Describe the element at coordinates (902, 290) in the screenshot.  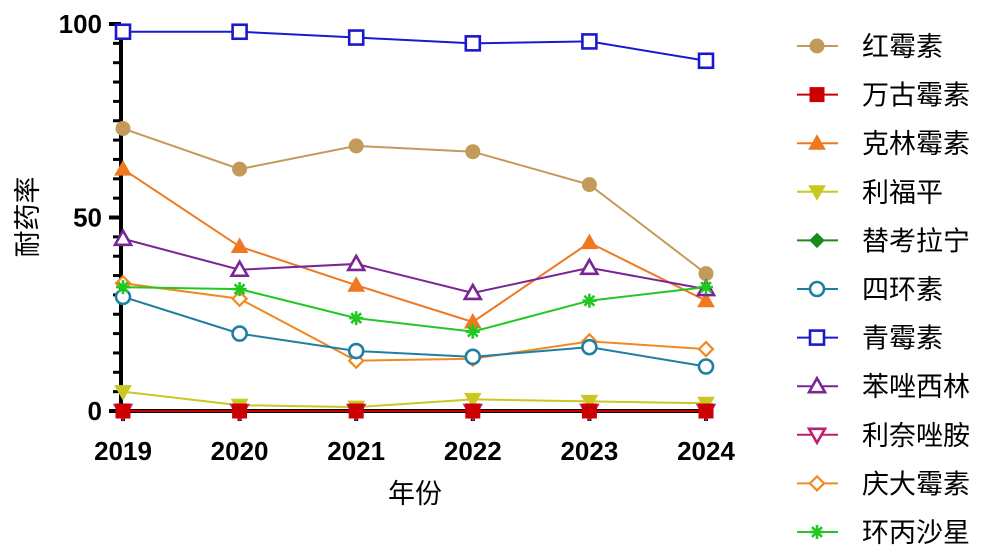
I see `legend-label: 四环素` at that location.